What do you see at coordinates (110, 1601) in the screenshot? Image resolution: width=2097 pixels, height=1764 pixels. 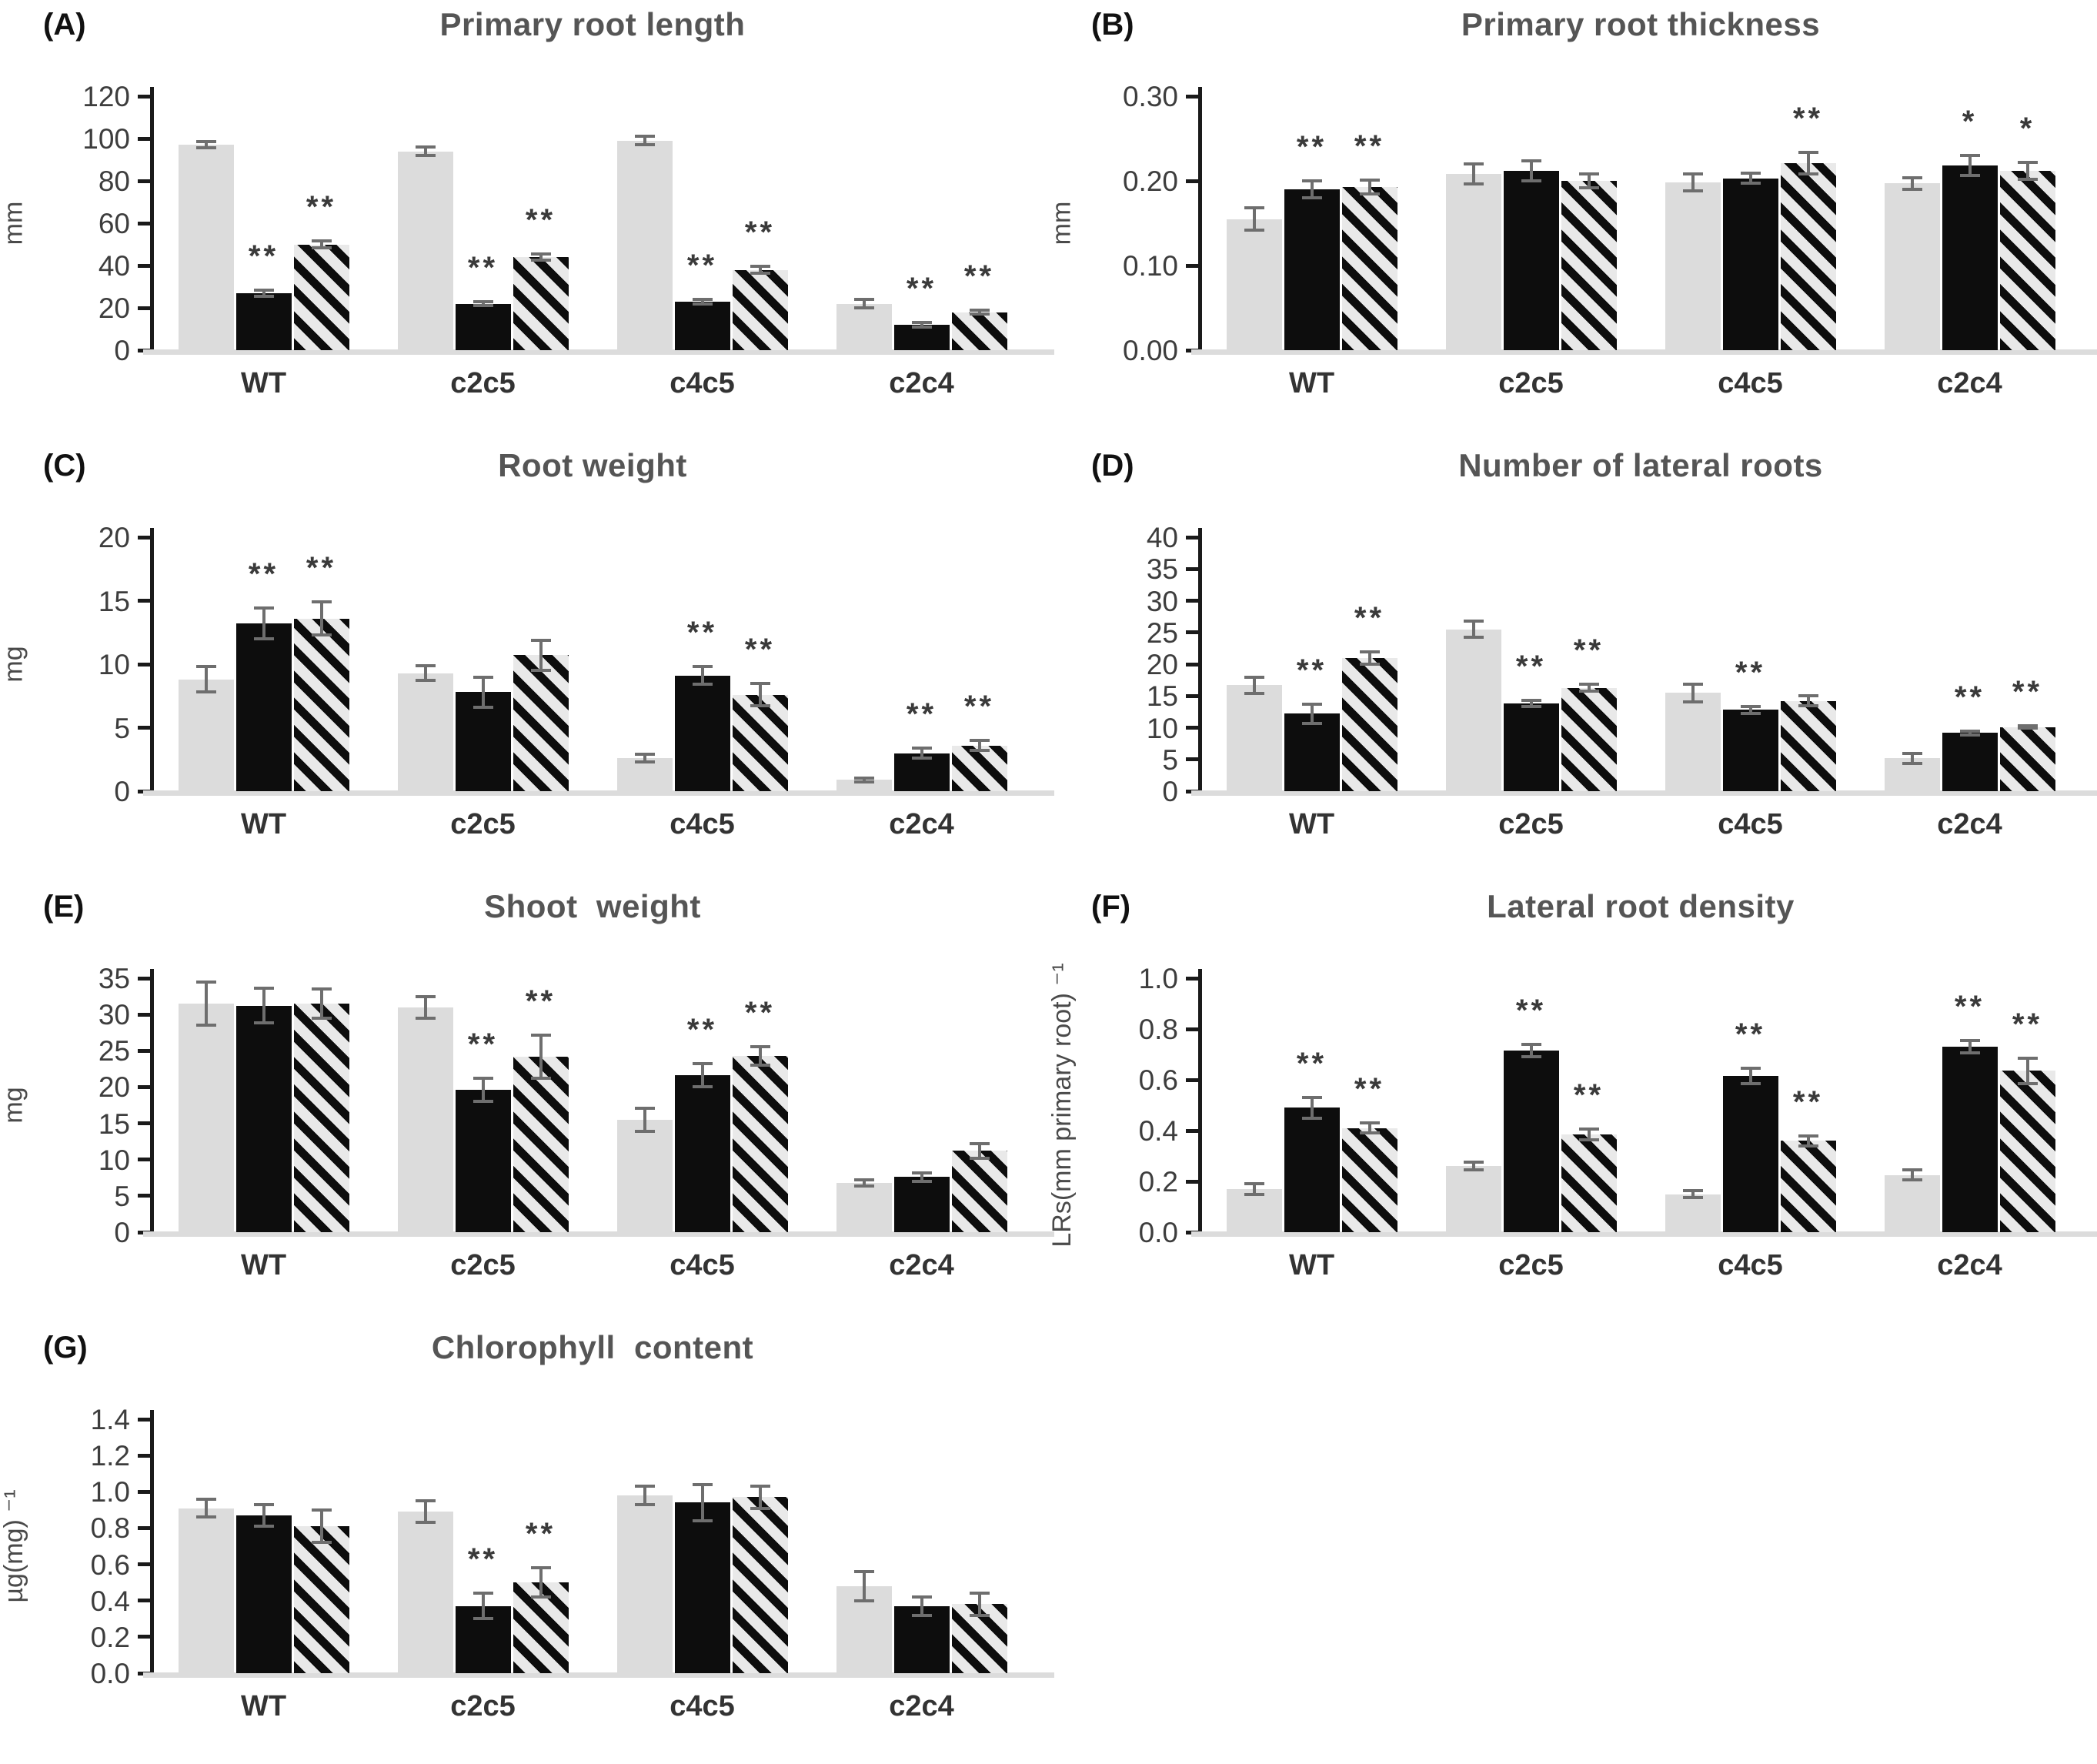 I see `y-tick-label: 0.4` at bounding box center [110, 1601].